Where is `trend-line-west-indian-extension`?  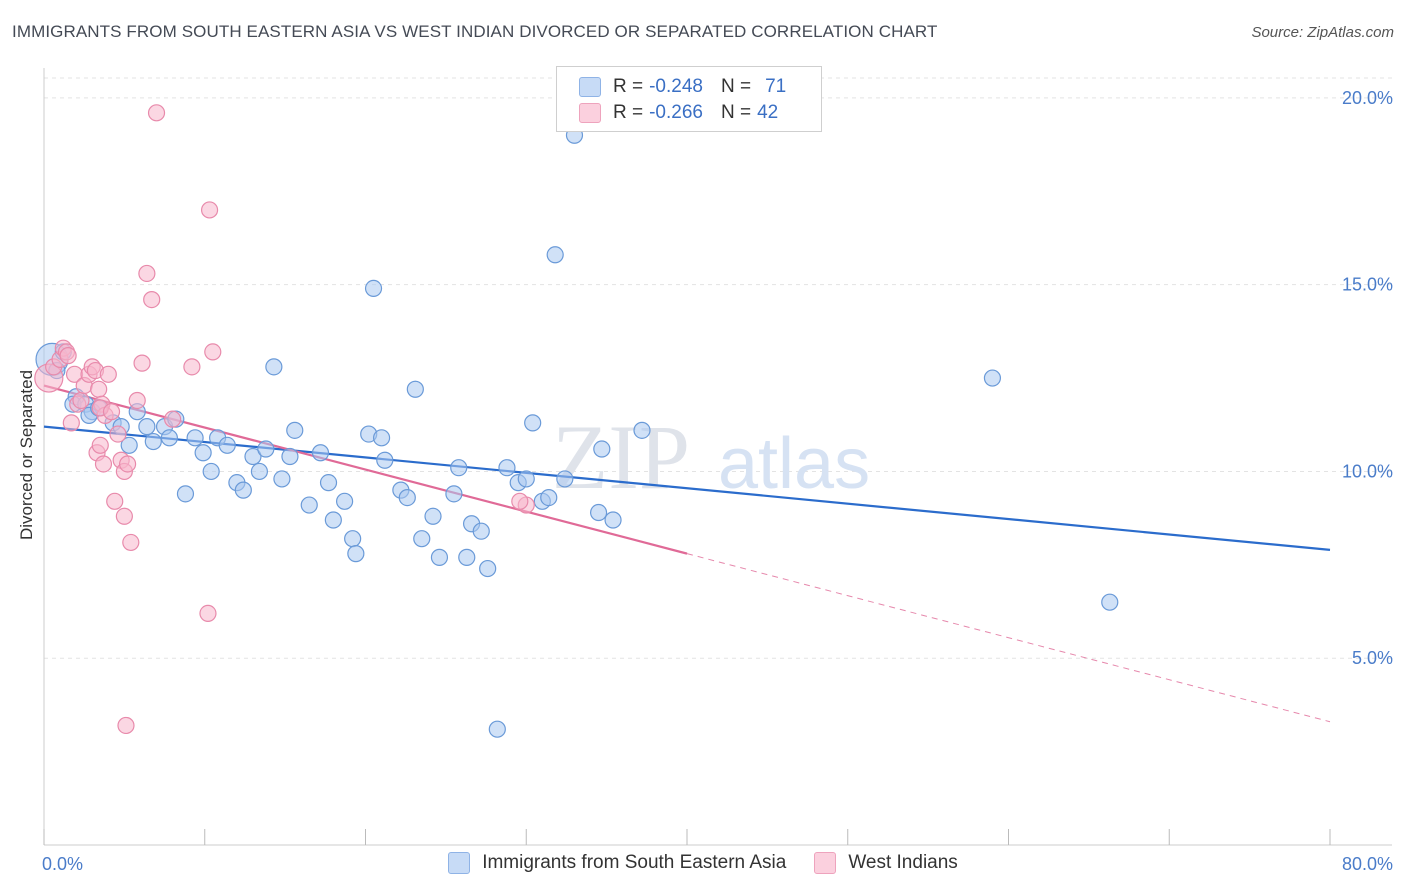
trend-line-west-indian-extension is located at coordinates (1008, 638).